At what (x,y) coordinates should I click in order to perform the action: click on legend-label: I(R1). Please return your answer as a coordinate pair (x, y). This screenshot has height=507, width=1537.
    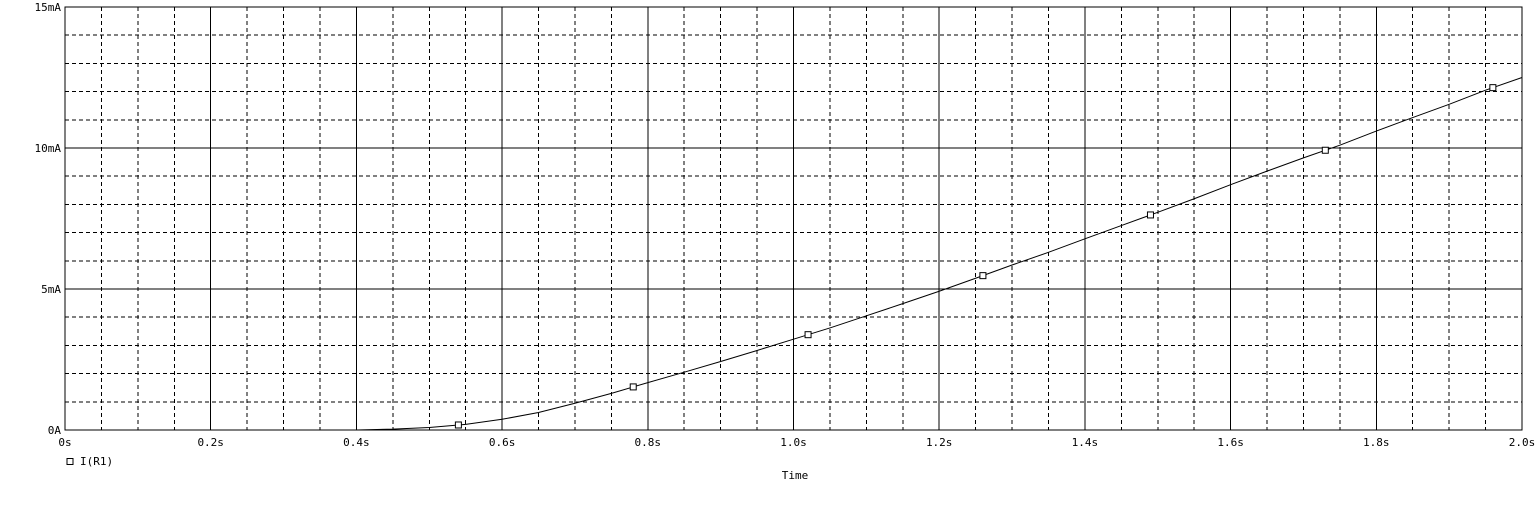
    Looking at the image, I should click on (96, 461).